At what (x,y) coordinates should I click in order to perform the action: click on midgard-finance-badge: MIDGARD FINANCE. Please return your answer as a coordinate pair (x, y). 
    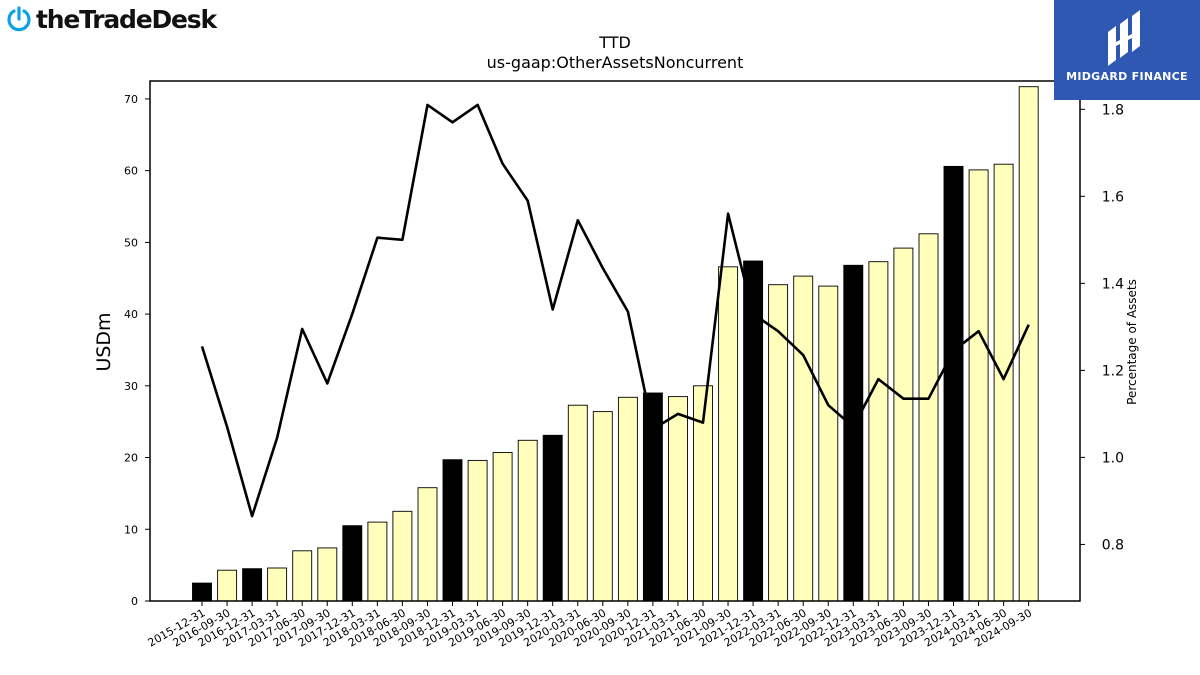
    Looking at the image, I should click on (1127, 50).